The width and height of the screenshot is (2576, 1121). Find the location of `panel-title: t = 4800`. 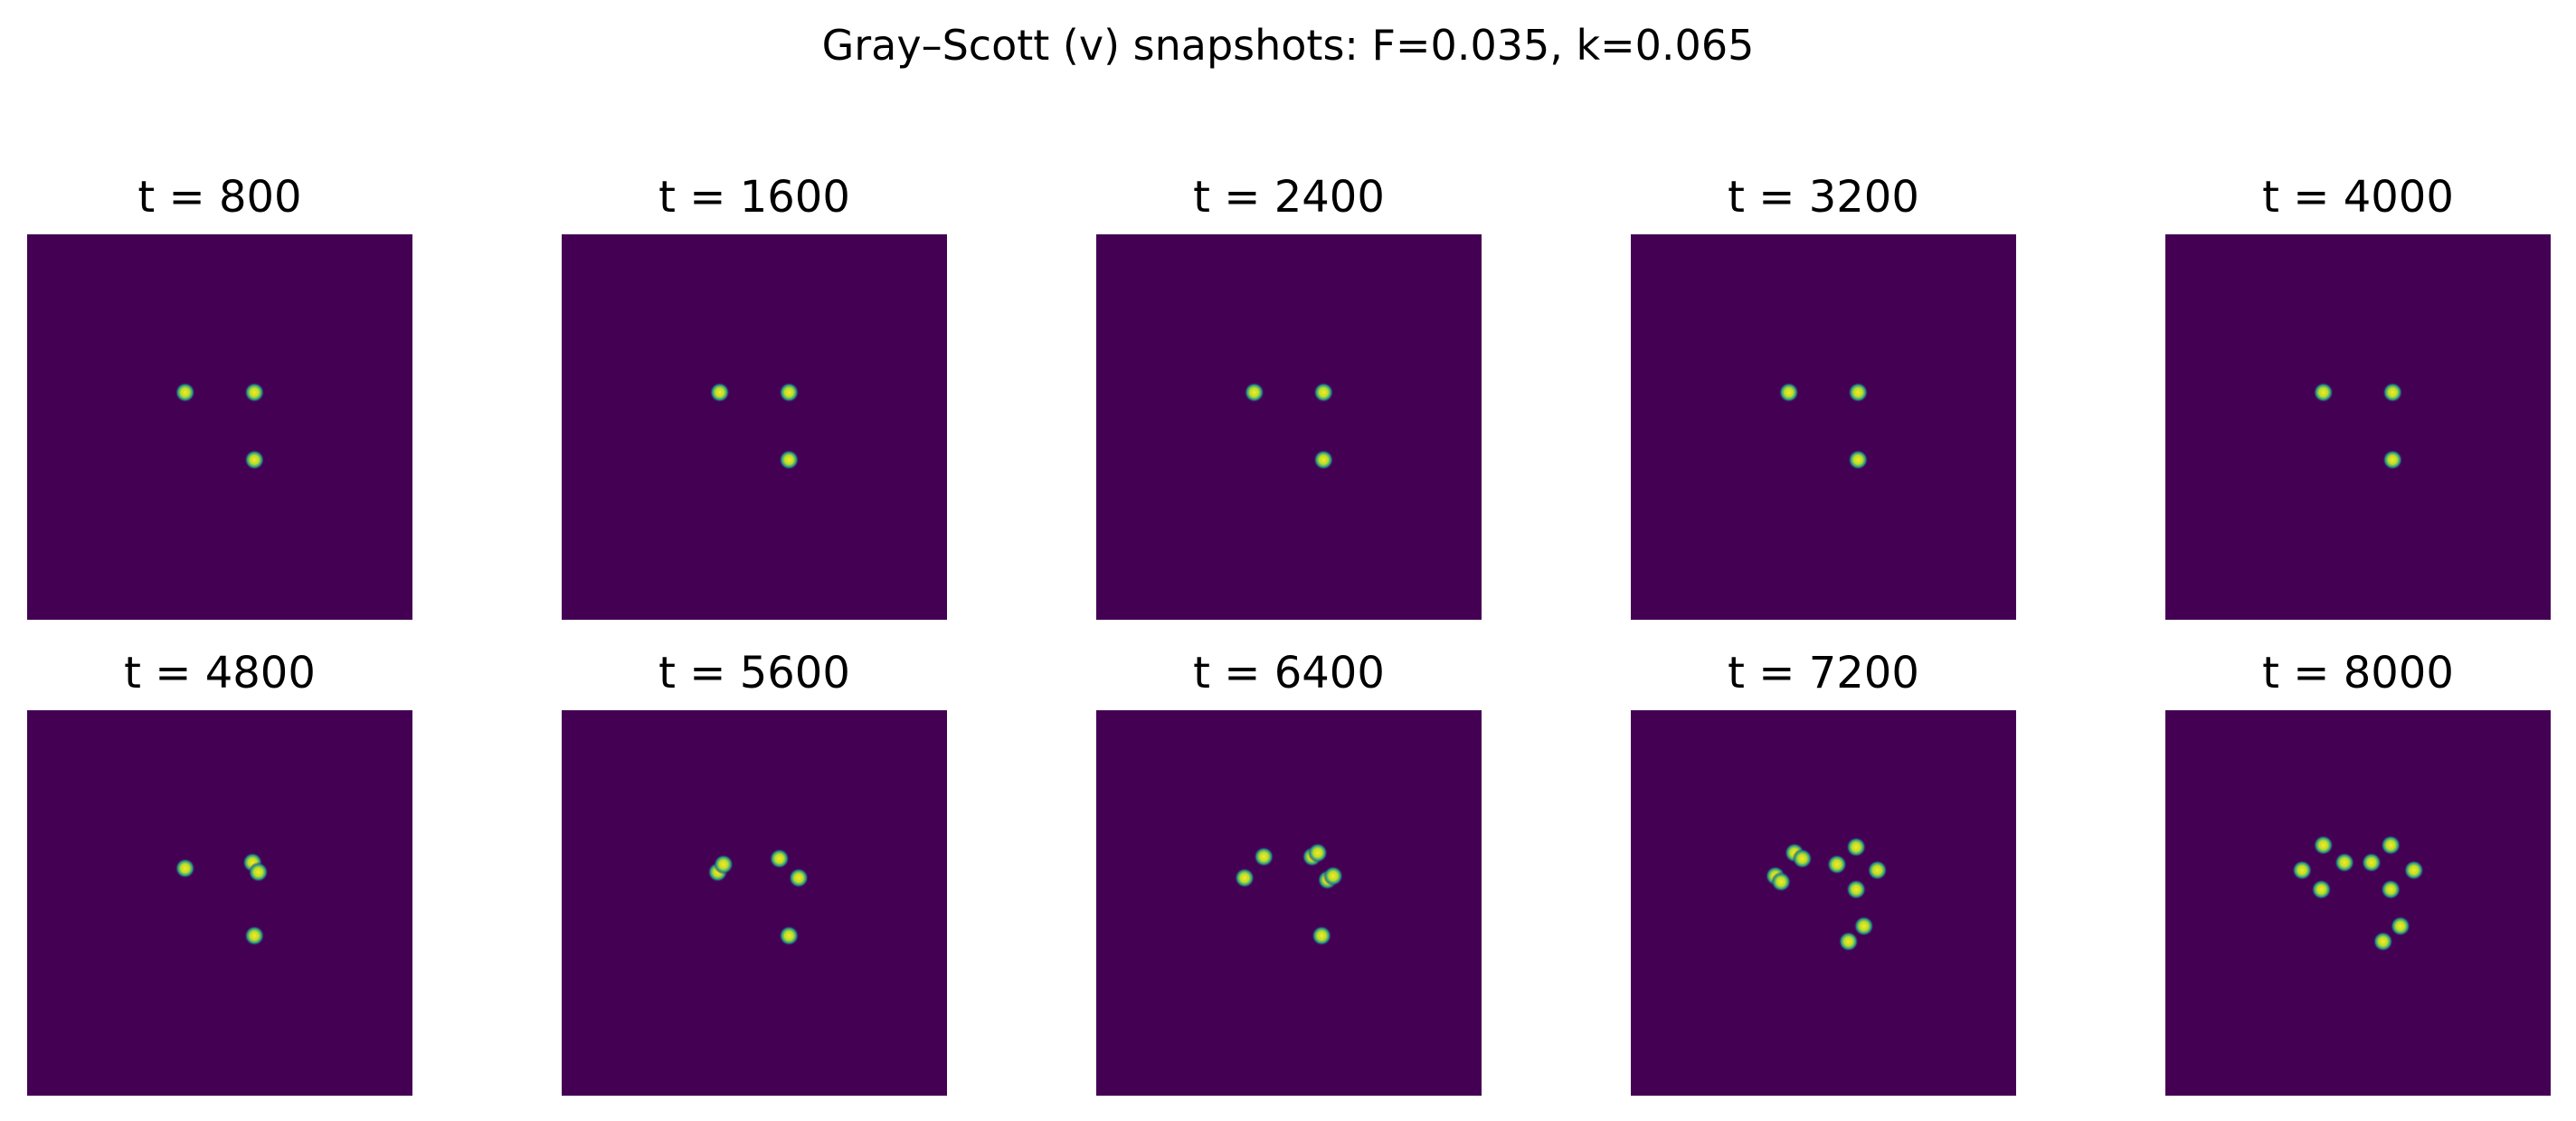

panel-title: t = 4800 is located at coordinates (220, 673).